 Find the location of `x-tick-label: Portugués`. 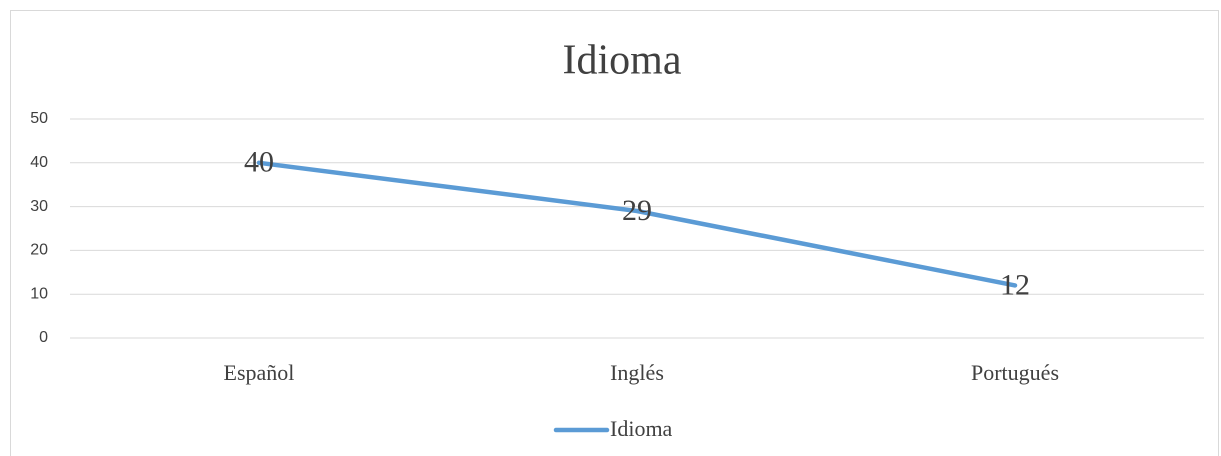

x-tick-label: Portugués is located at coordinates (1015, 372).